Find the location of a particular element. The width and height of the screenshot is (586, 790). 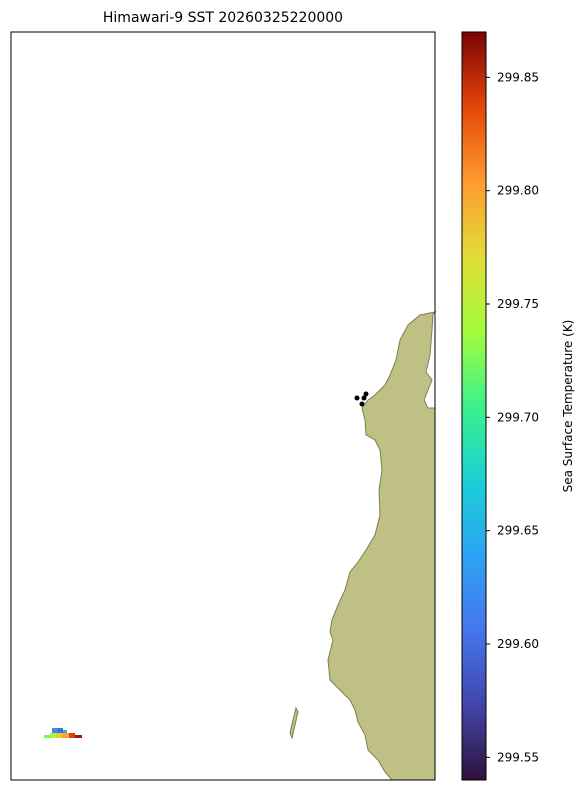

colorbar-tick-label: 299.55 is located at coordinates (518, 757).